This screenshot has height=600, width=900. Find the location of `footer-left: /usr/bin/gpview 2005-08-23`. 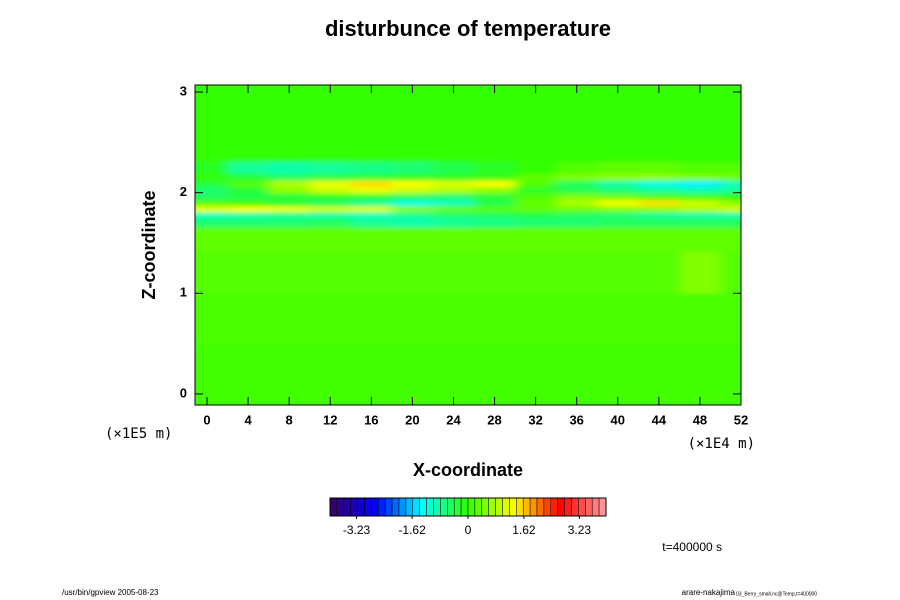

footer-left: /usr/bin/gpview 2005-08-23 is located at coordinates (110, 592).